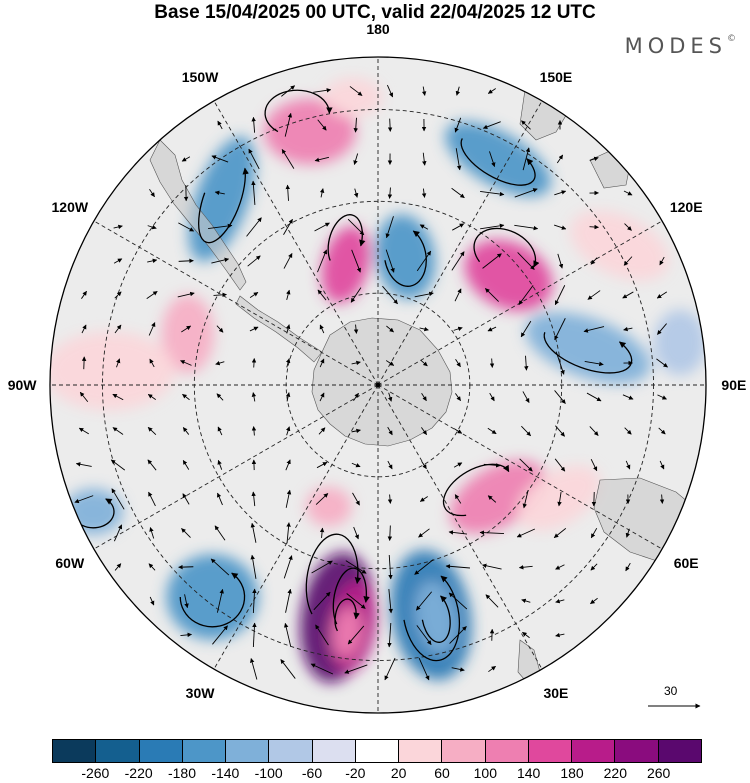  Describe the element at coordinates (686, 207) in the screenshot. I see `longitude-label: 120E` at that location.